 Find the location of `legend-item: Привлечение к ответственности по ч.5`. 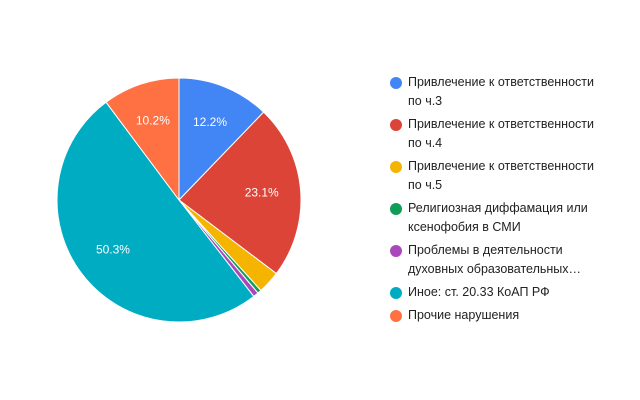

legend-item: Привлечение к ответственности по ч.5 is located at coordinates (503, 176).